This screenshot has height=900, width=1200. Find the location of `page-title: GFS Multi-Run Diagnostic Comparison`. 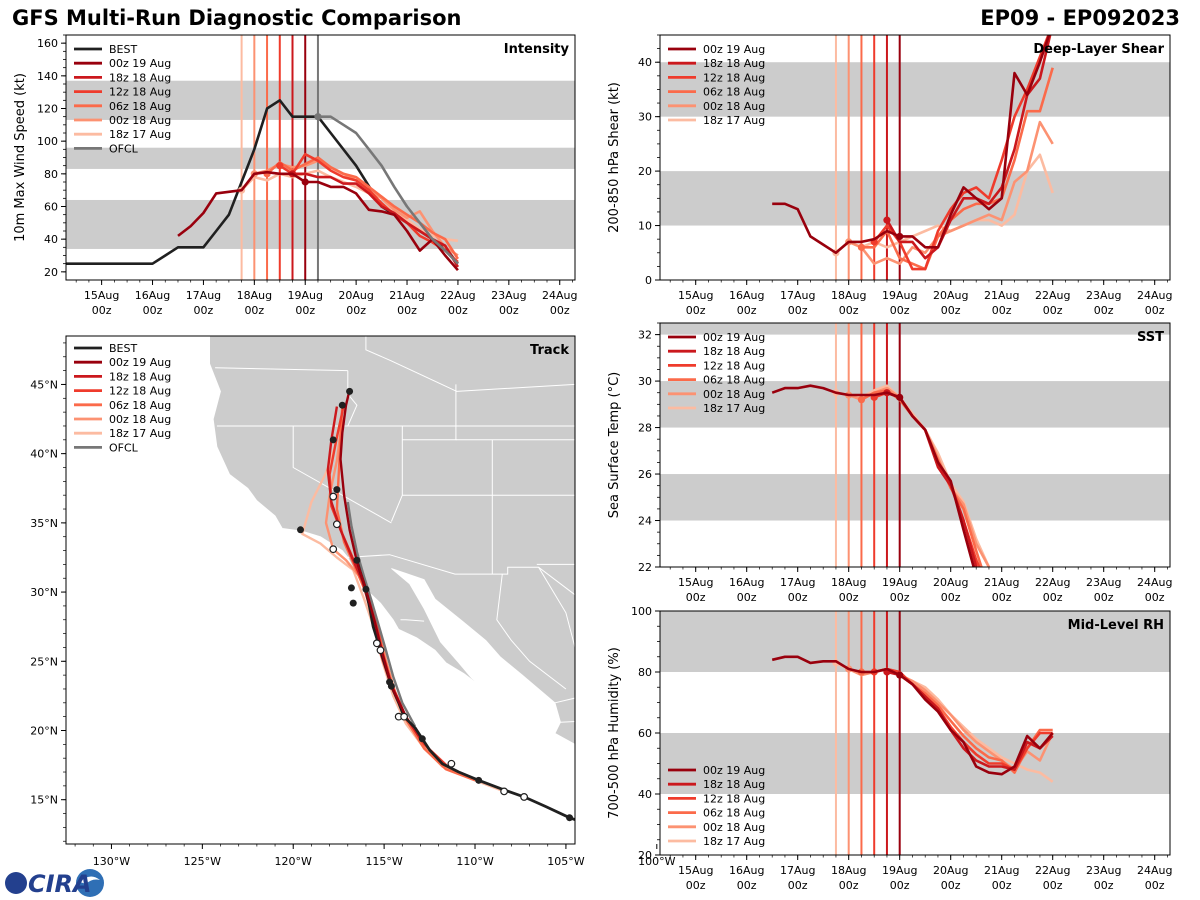

page-title: GFS Multi-Run Diagnostic Comparison is located at coordinates (237, 18).